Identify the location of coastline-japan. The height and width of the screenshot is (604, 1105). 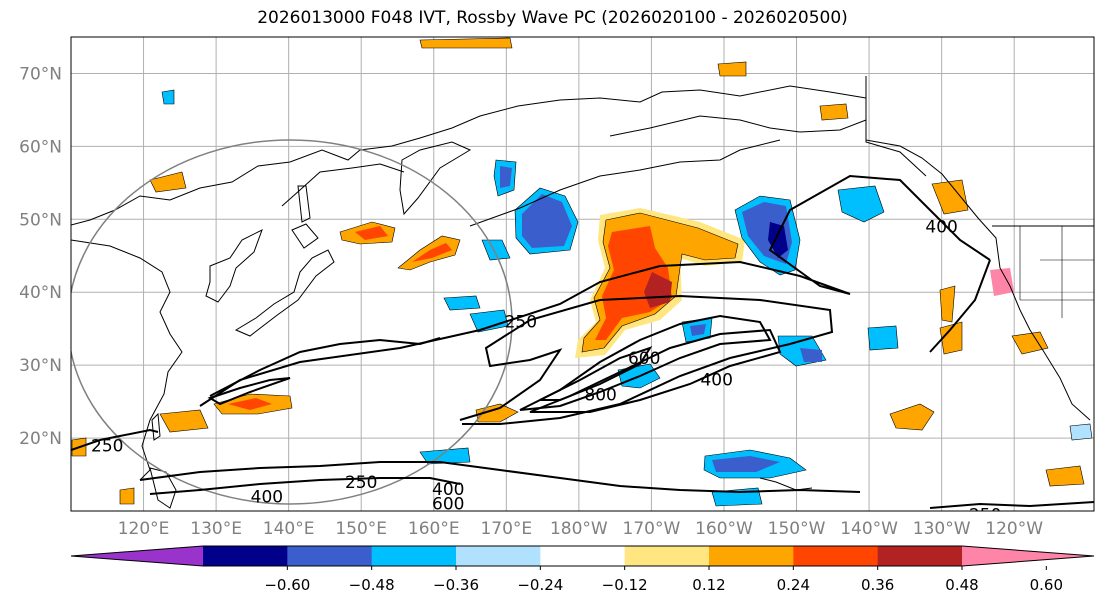
(284, 293).